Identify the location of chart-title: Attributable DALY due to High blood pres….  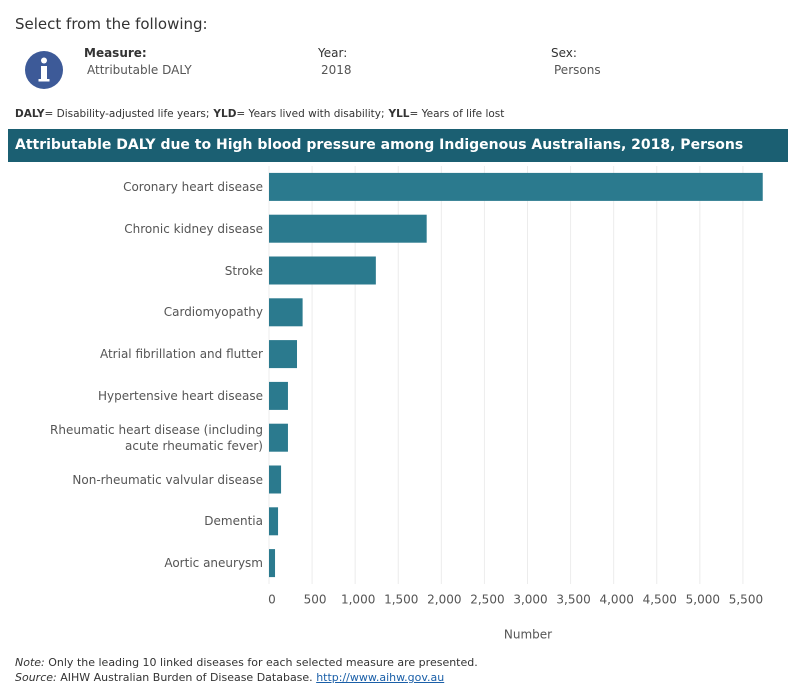
(379, 145).